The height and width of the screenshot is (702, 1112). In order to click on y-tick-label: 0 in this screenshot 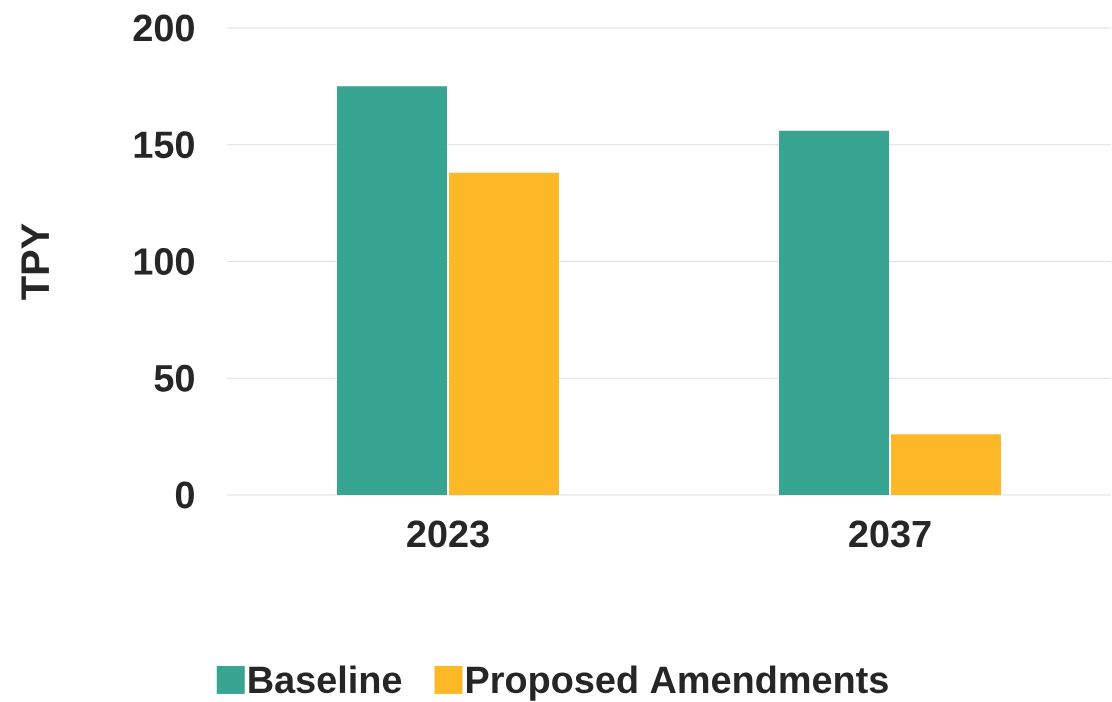, I will do `click(184, 495)`.